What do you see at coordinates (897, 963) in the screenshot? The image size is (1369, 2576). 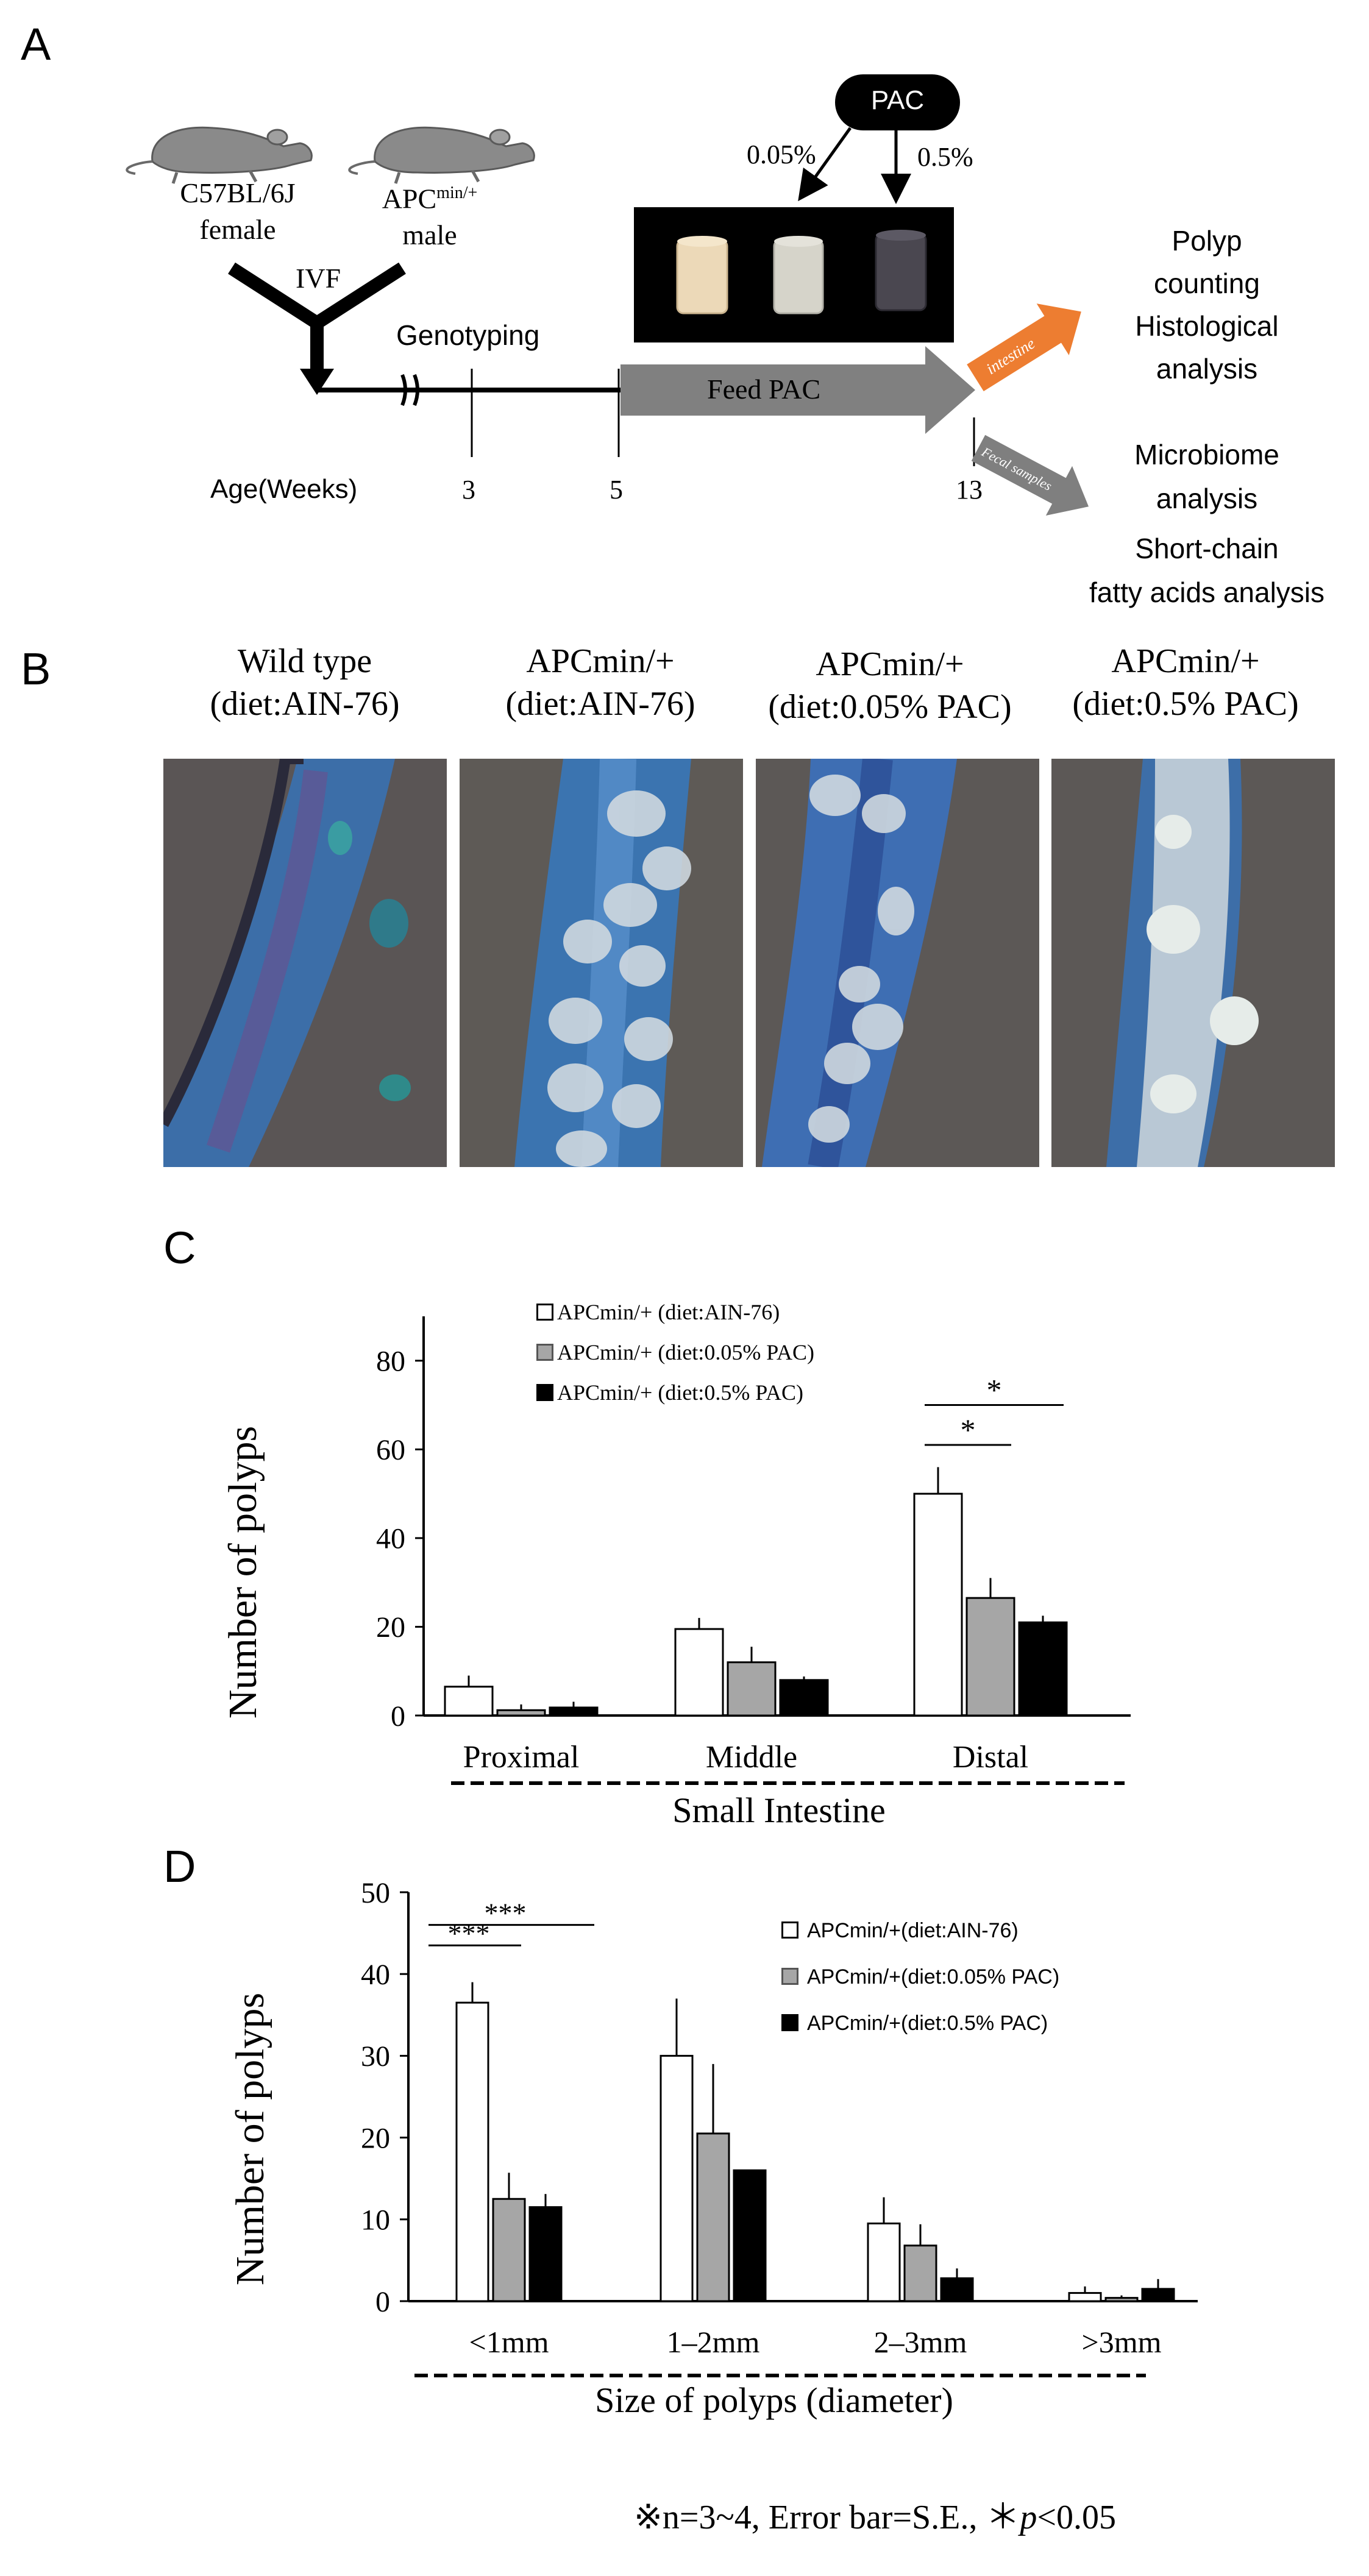 I see `intestine-photo-apcmin-005pac` at bounding box center [897, 963].